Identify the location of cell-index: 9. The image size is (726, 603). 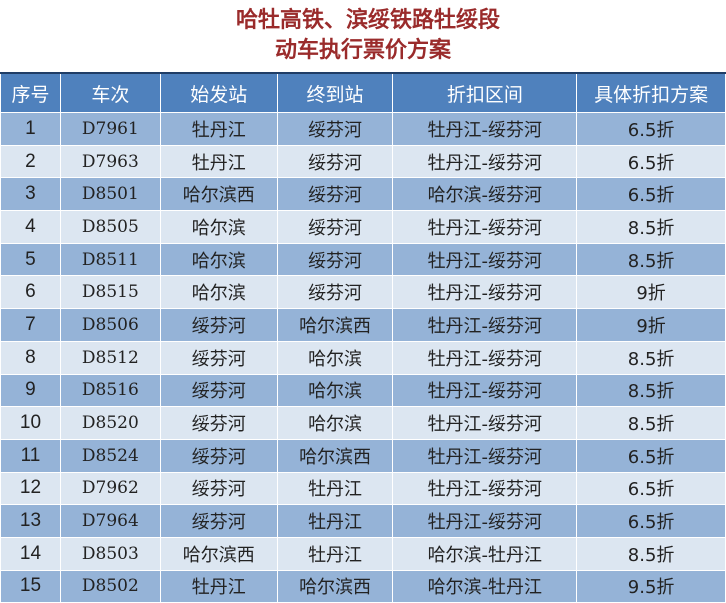
(30, 390).